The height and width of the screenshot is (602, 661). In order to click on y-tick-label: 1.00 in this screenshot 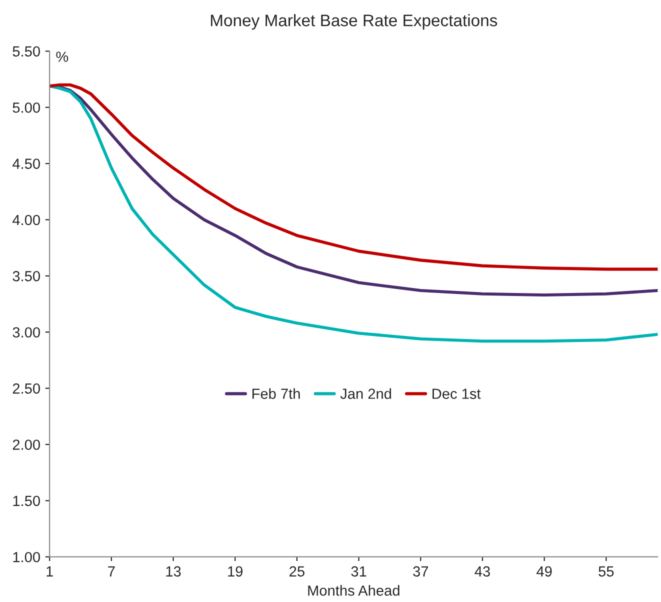, I will do `click(26, 557)`.